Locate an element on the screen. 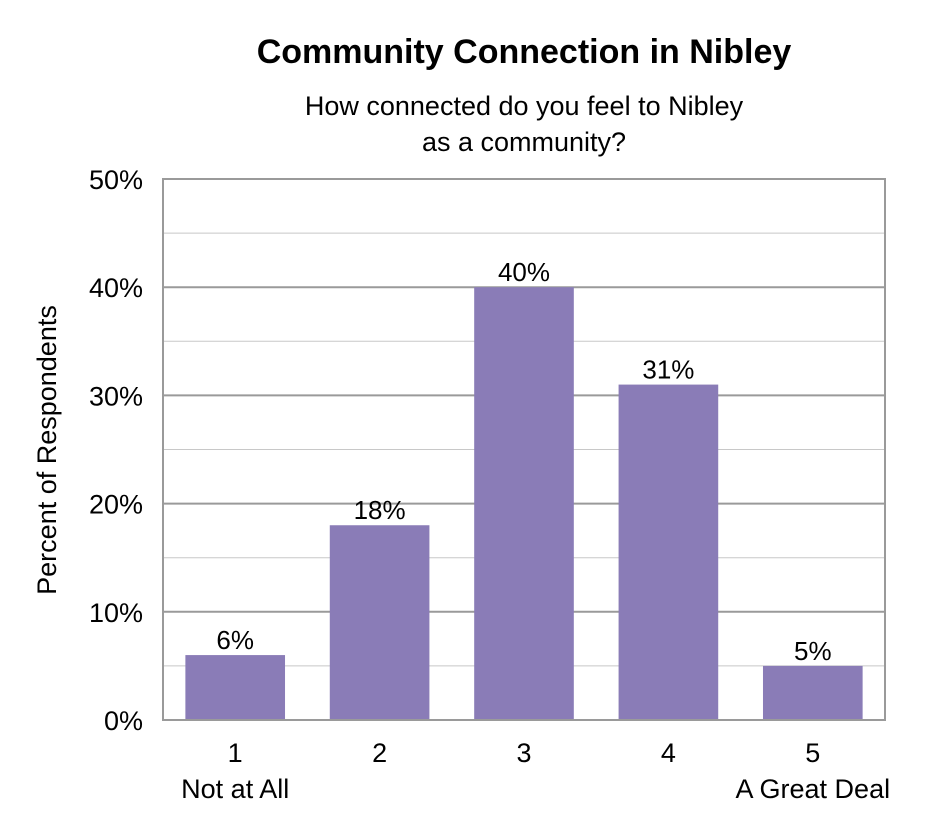 The height and width of the screenshot is (840, 945). x-tick-sublabel: Not at All is located at coordinates (235, 789).